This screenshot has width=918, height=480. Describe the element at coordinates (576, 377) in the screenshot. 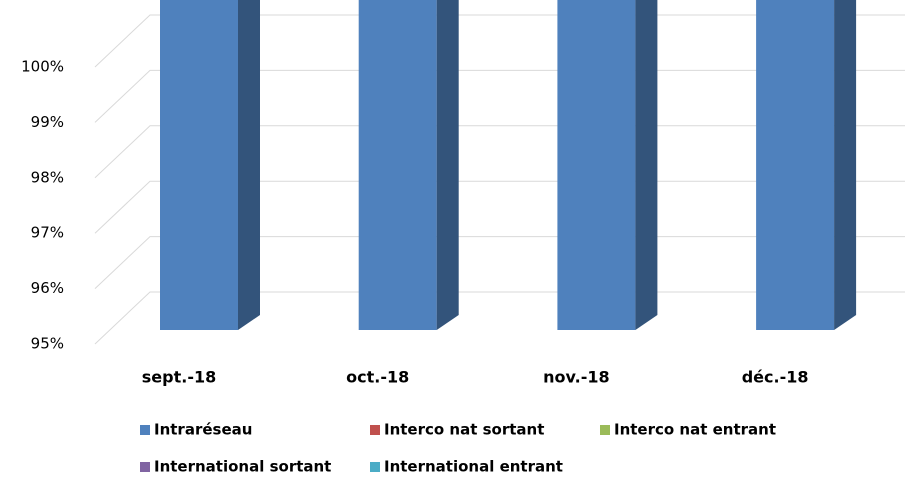

I see `x-tick-label: nov.-18` at that location.